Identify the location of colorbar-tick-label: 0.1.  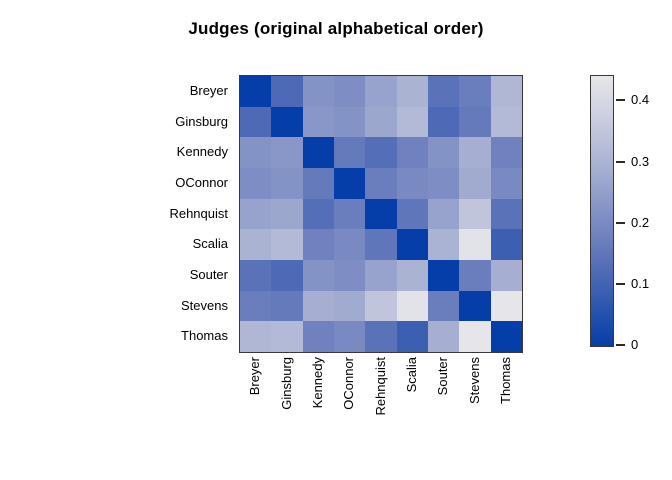
(640, 283).